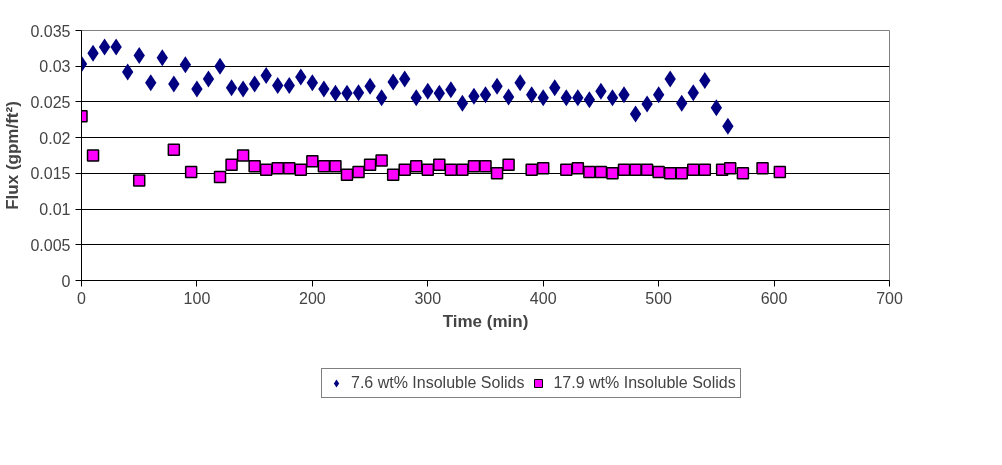  What do you see at coordinates (312, 298) in the screenshot?
I see `x-tick-label: 200` at bounding box center [312, 298].